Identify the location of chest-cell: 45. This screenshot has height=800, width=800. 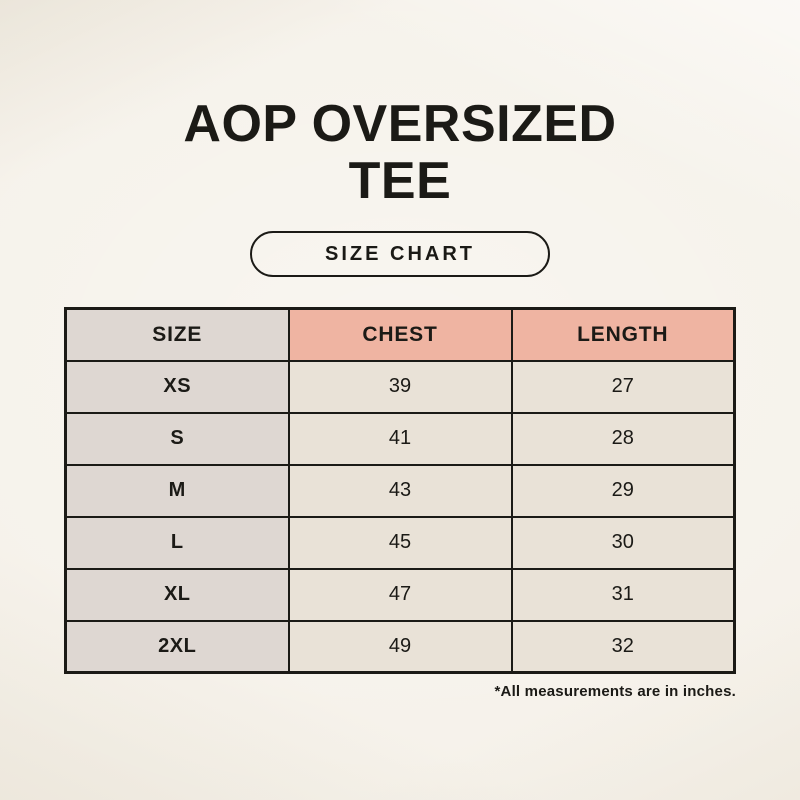
(400, 542).